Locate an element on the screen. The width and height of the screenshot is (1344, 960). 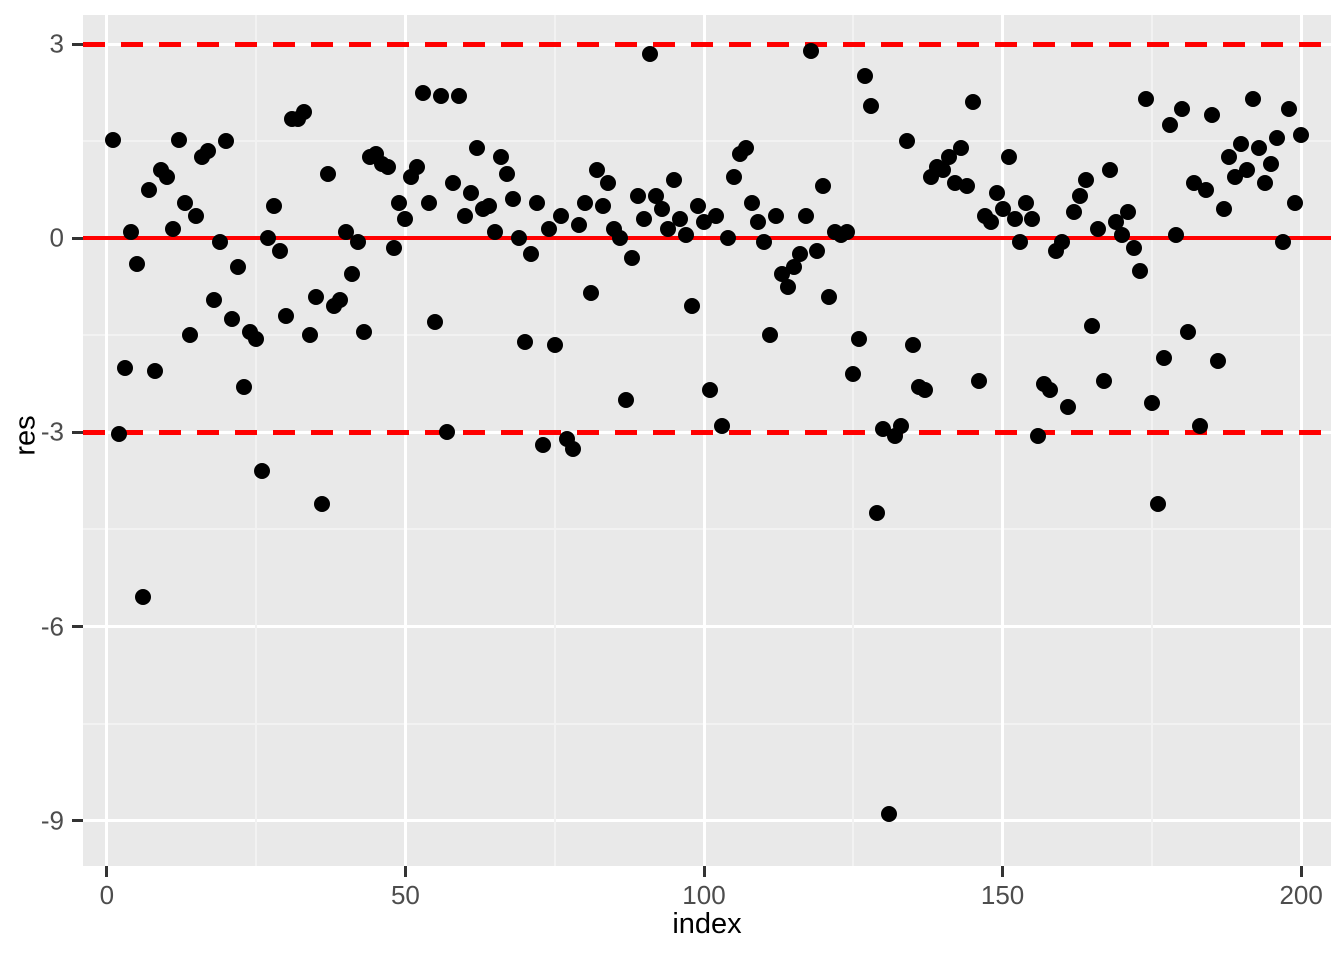
y-axis-tick-label: -3 is located at coordinates (52, 431).